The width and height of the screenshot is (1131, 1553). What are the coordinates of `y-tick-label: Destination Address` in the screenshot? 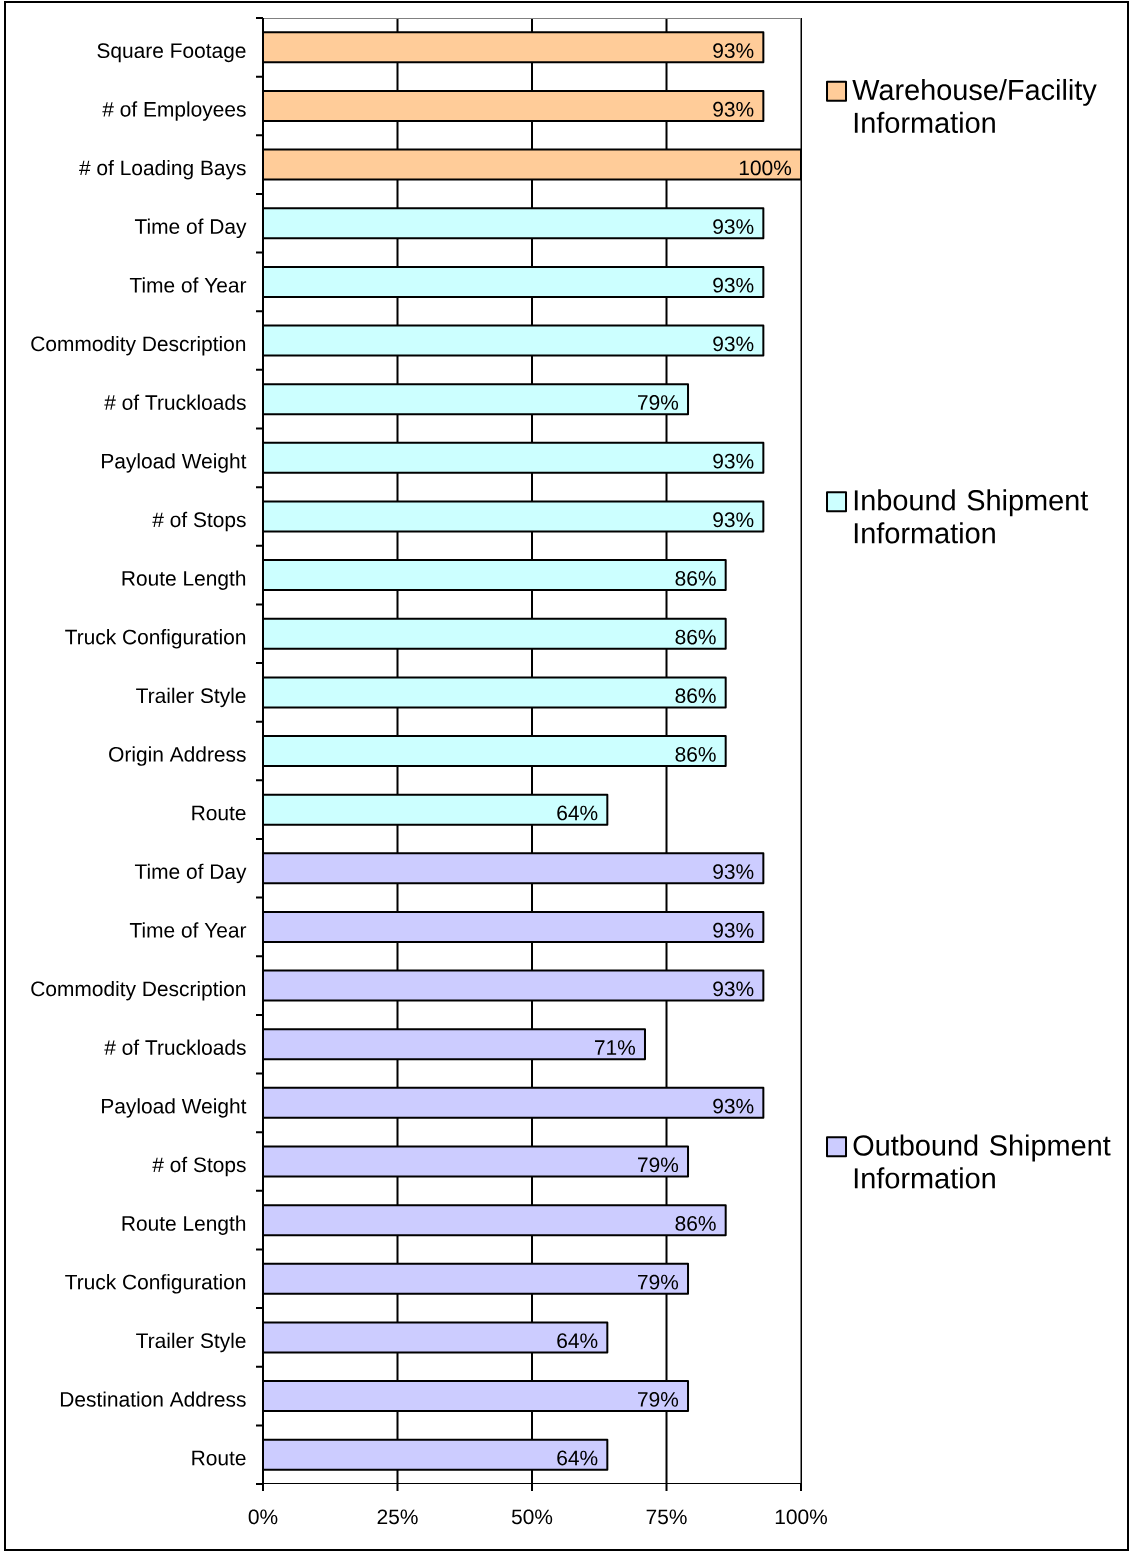 It's located at (153, 1399).